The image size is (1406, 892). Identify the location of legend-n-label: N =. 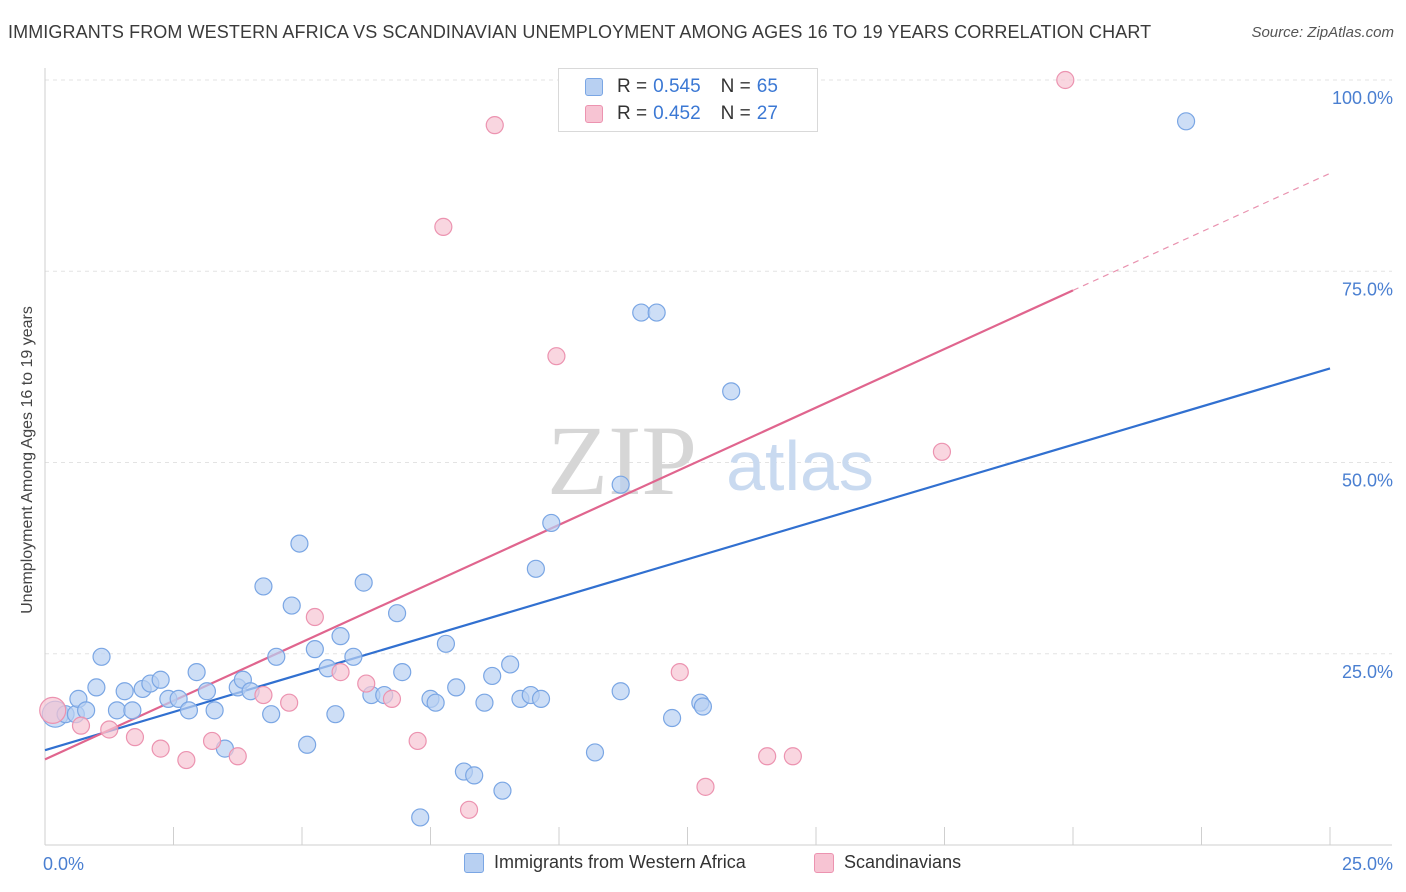
(735, 86).